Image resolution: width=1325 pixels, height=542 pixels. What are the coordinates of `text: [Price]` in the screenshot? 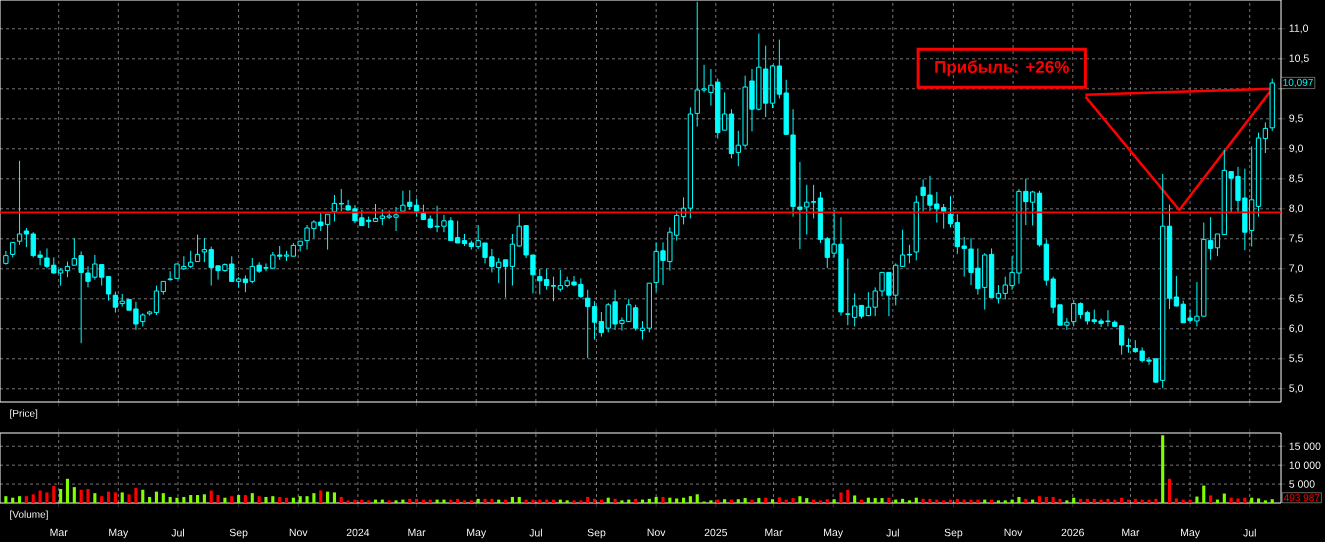 It's located at (24, 414).